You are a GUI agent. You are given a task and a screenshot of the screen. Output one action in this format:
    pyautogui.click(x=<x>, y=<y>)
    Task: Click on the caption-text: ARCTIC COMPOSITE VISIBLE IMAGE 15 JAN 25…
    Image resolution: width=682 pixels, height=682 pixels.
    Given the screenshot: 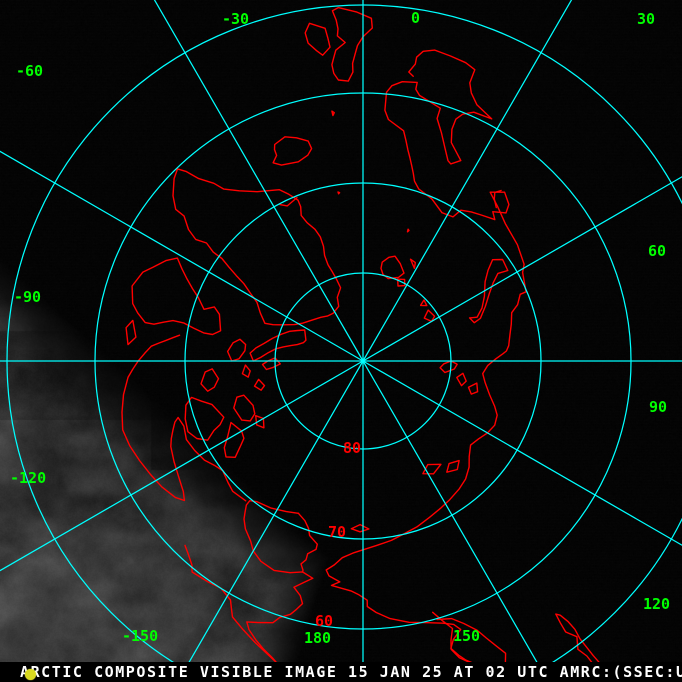 What is the action you would take?
    pyautogui.click(x=351, y=672)
    